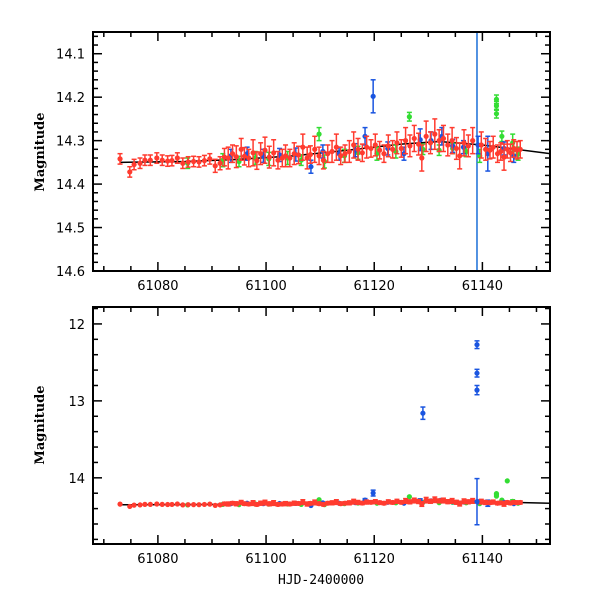 The height and width of the screenshot is (600, 600). Describe the element at coordinates (319, 500) in the screenshot. I see `bottom-green-point` at that location.